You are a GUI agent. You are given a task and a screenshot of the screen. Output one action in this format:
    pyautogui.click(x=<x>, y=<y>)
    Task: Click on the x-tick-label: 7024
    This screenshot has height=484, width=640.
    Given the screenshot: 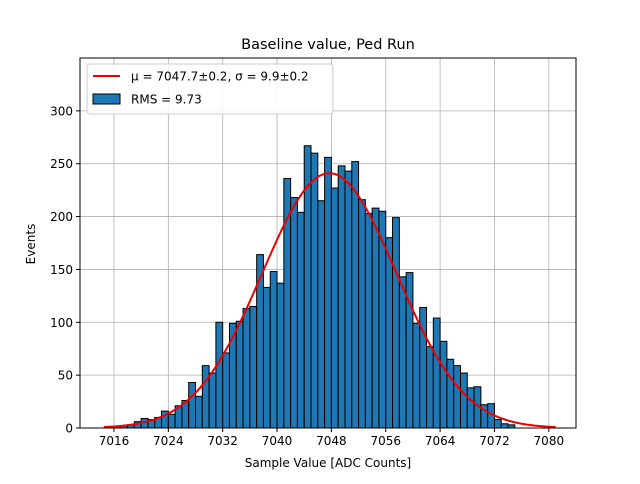 What is the action you would take?
    pyautogui.click(x=168, y=441)
    